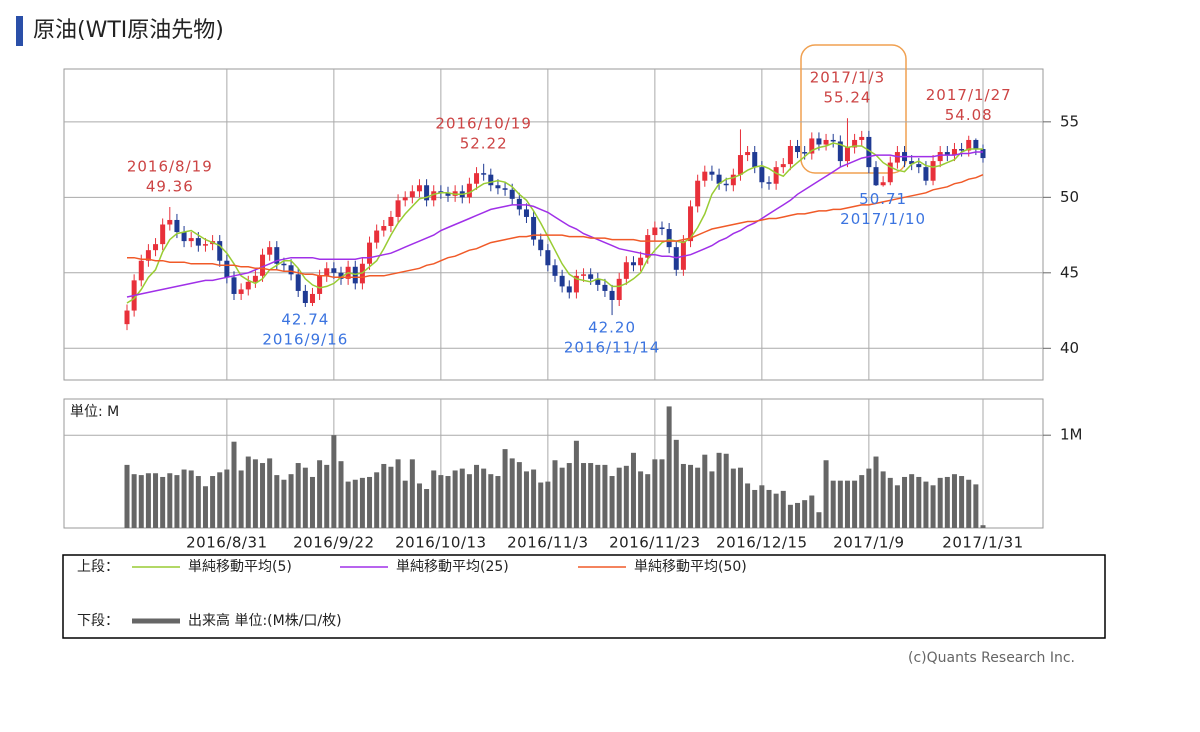 This screenshot has height=732, width=1200. Describe the element at coordinates (305, 319) in the screenshot. I see `annotation-value: 42.74` at that location.